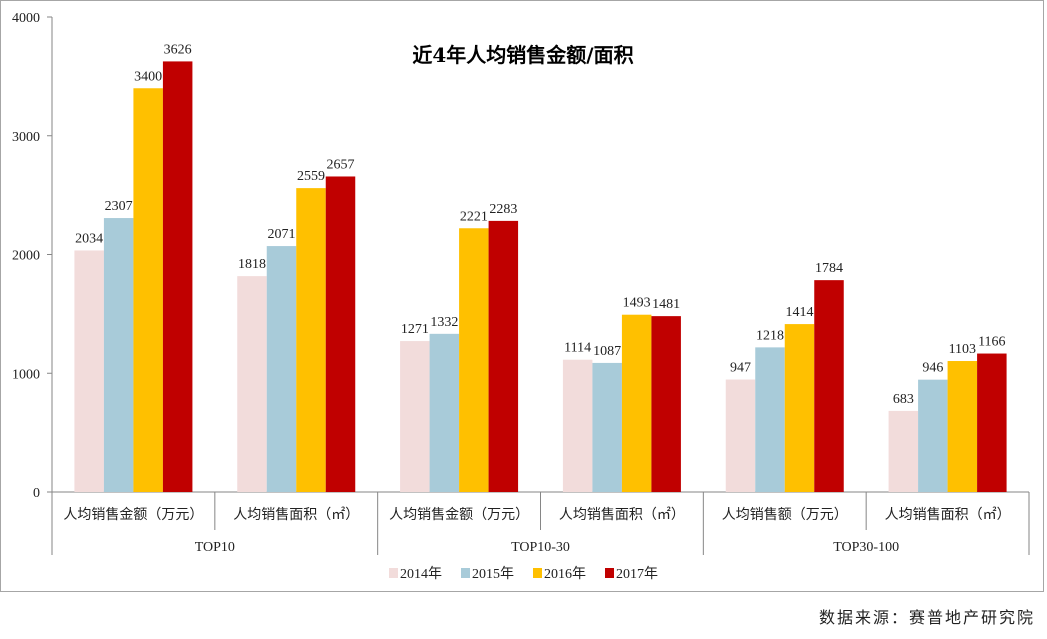 This screenshot has height=639, width=1047. I want to click on bar-2017年-3, so click(666, 404).